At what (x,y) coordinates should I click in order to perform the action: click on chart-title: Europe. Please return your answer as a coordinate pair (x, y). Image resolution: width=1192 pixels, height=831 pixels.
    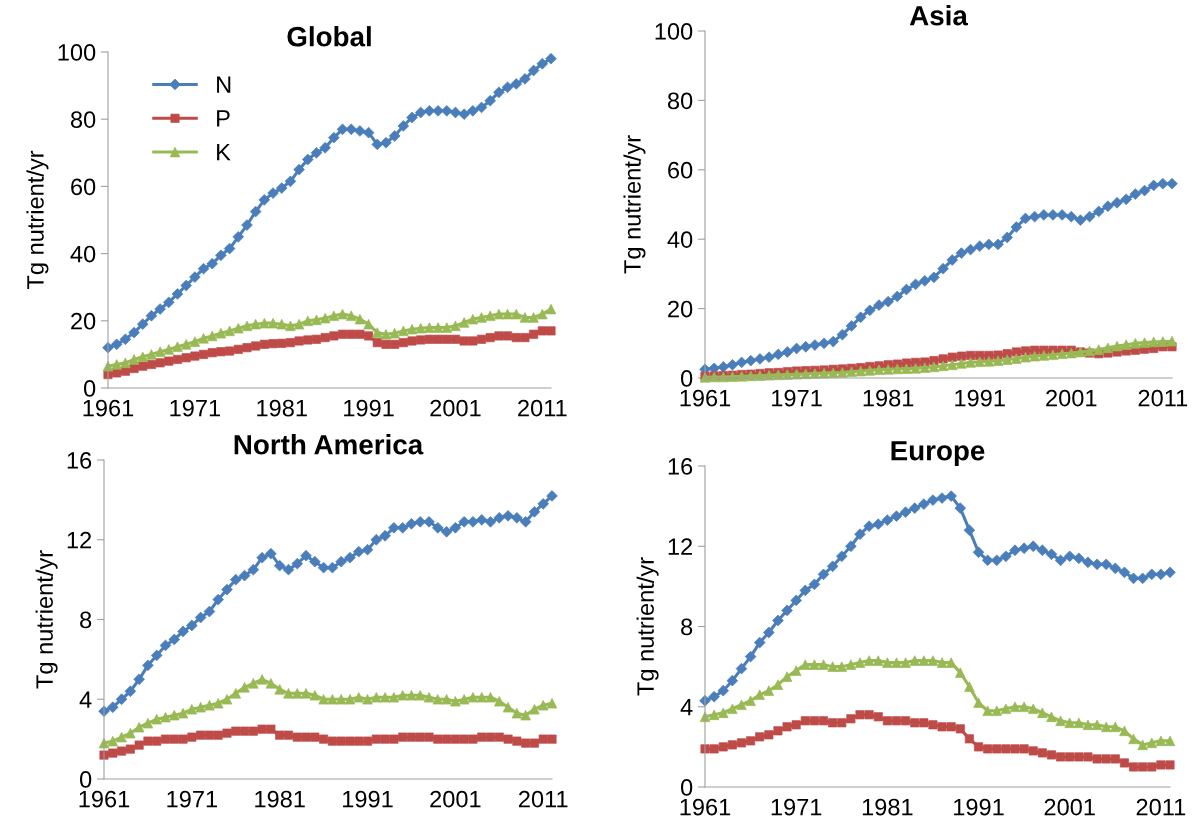
    Looking at the image, I should click on (938, 453).